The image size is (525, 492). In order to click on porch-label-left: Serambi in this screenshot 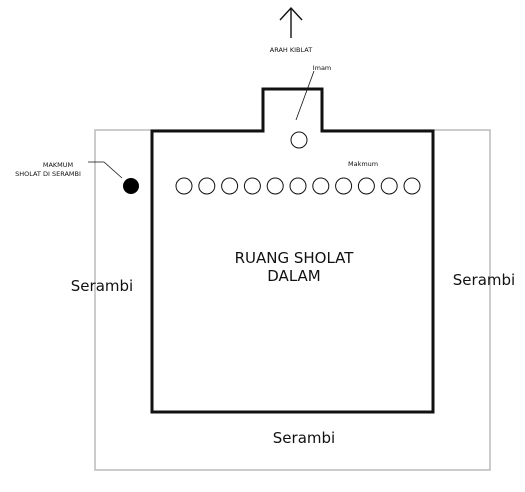, I will do `click(102, 286)`.